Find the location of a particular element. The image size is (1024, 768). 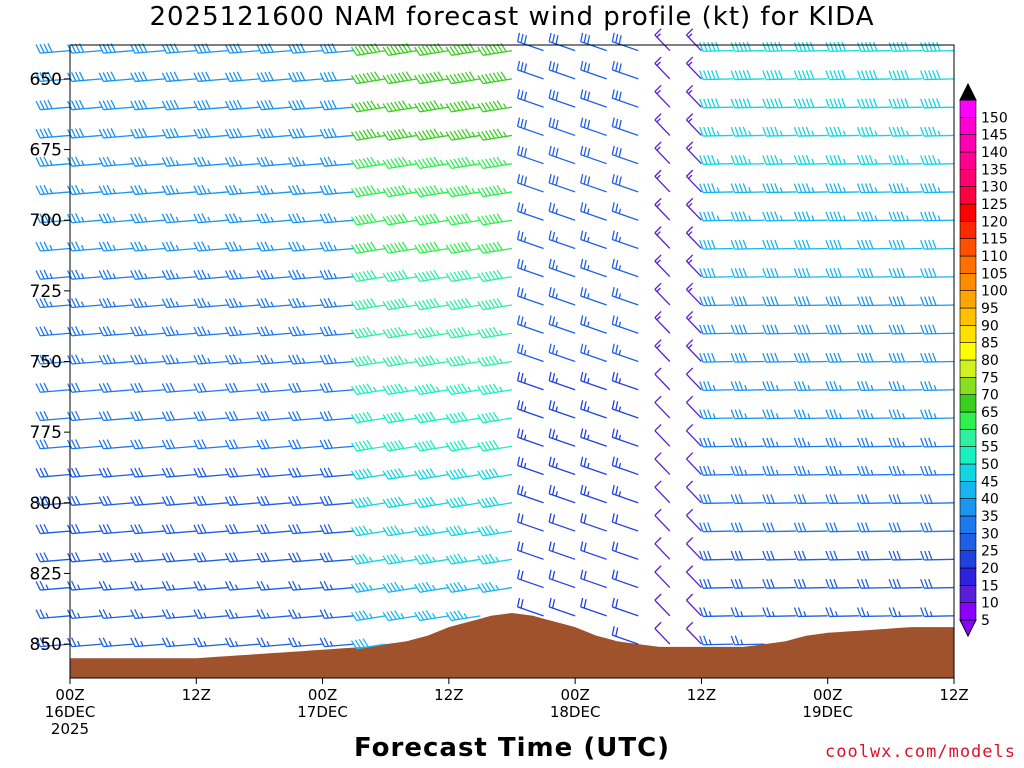

colorbar-label: 35 is located at coordinates (990, 517).